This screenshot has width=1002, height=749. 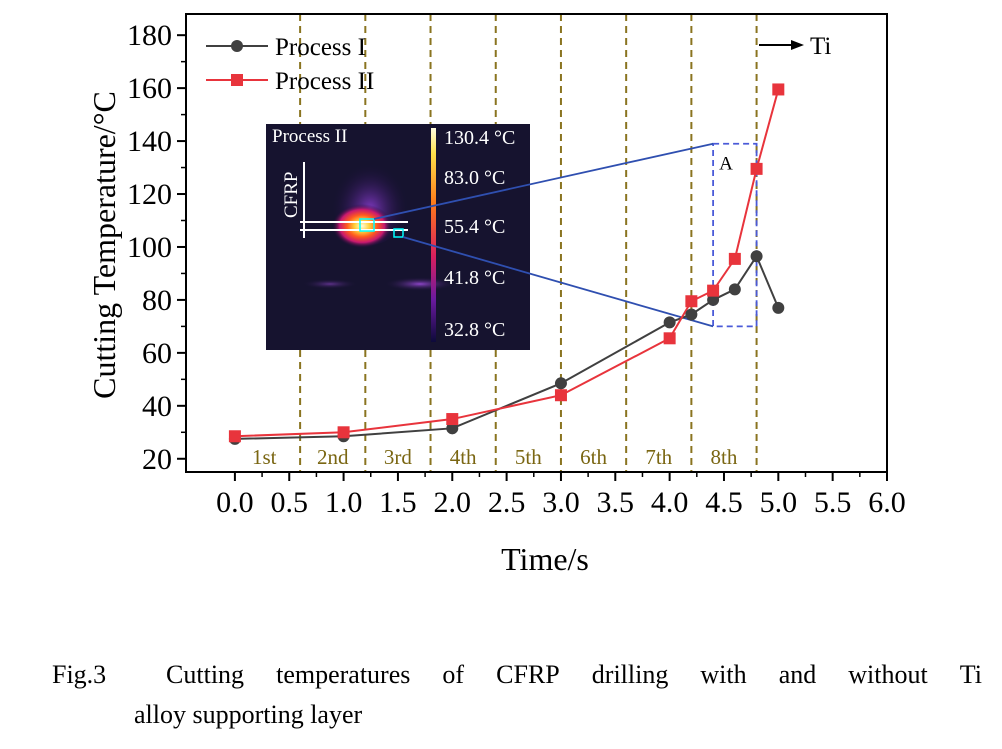 What do you see at coordinates (264, 457) in the screenshot?
I see `stage-label-1: 1st` at bounding box center [264, 457].